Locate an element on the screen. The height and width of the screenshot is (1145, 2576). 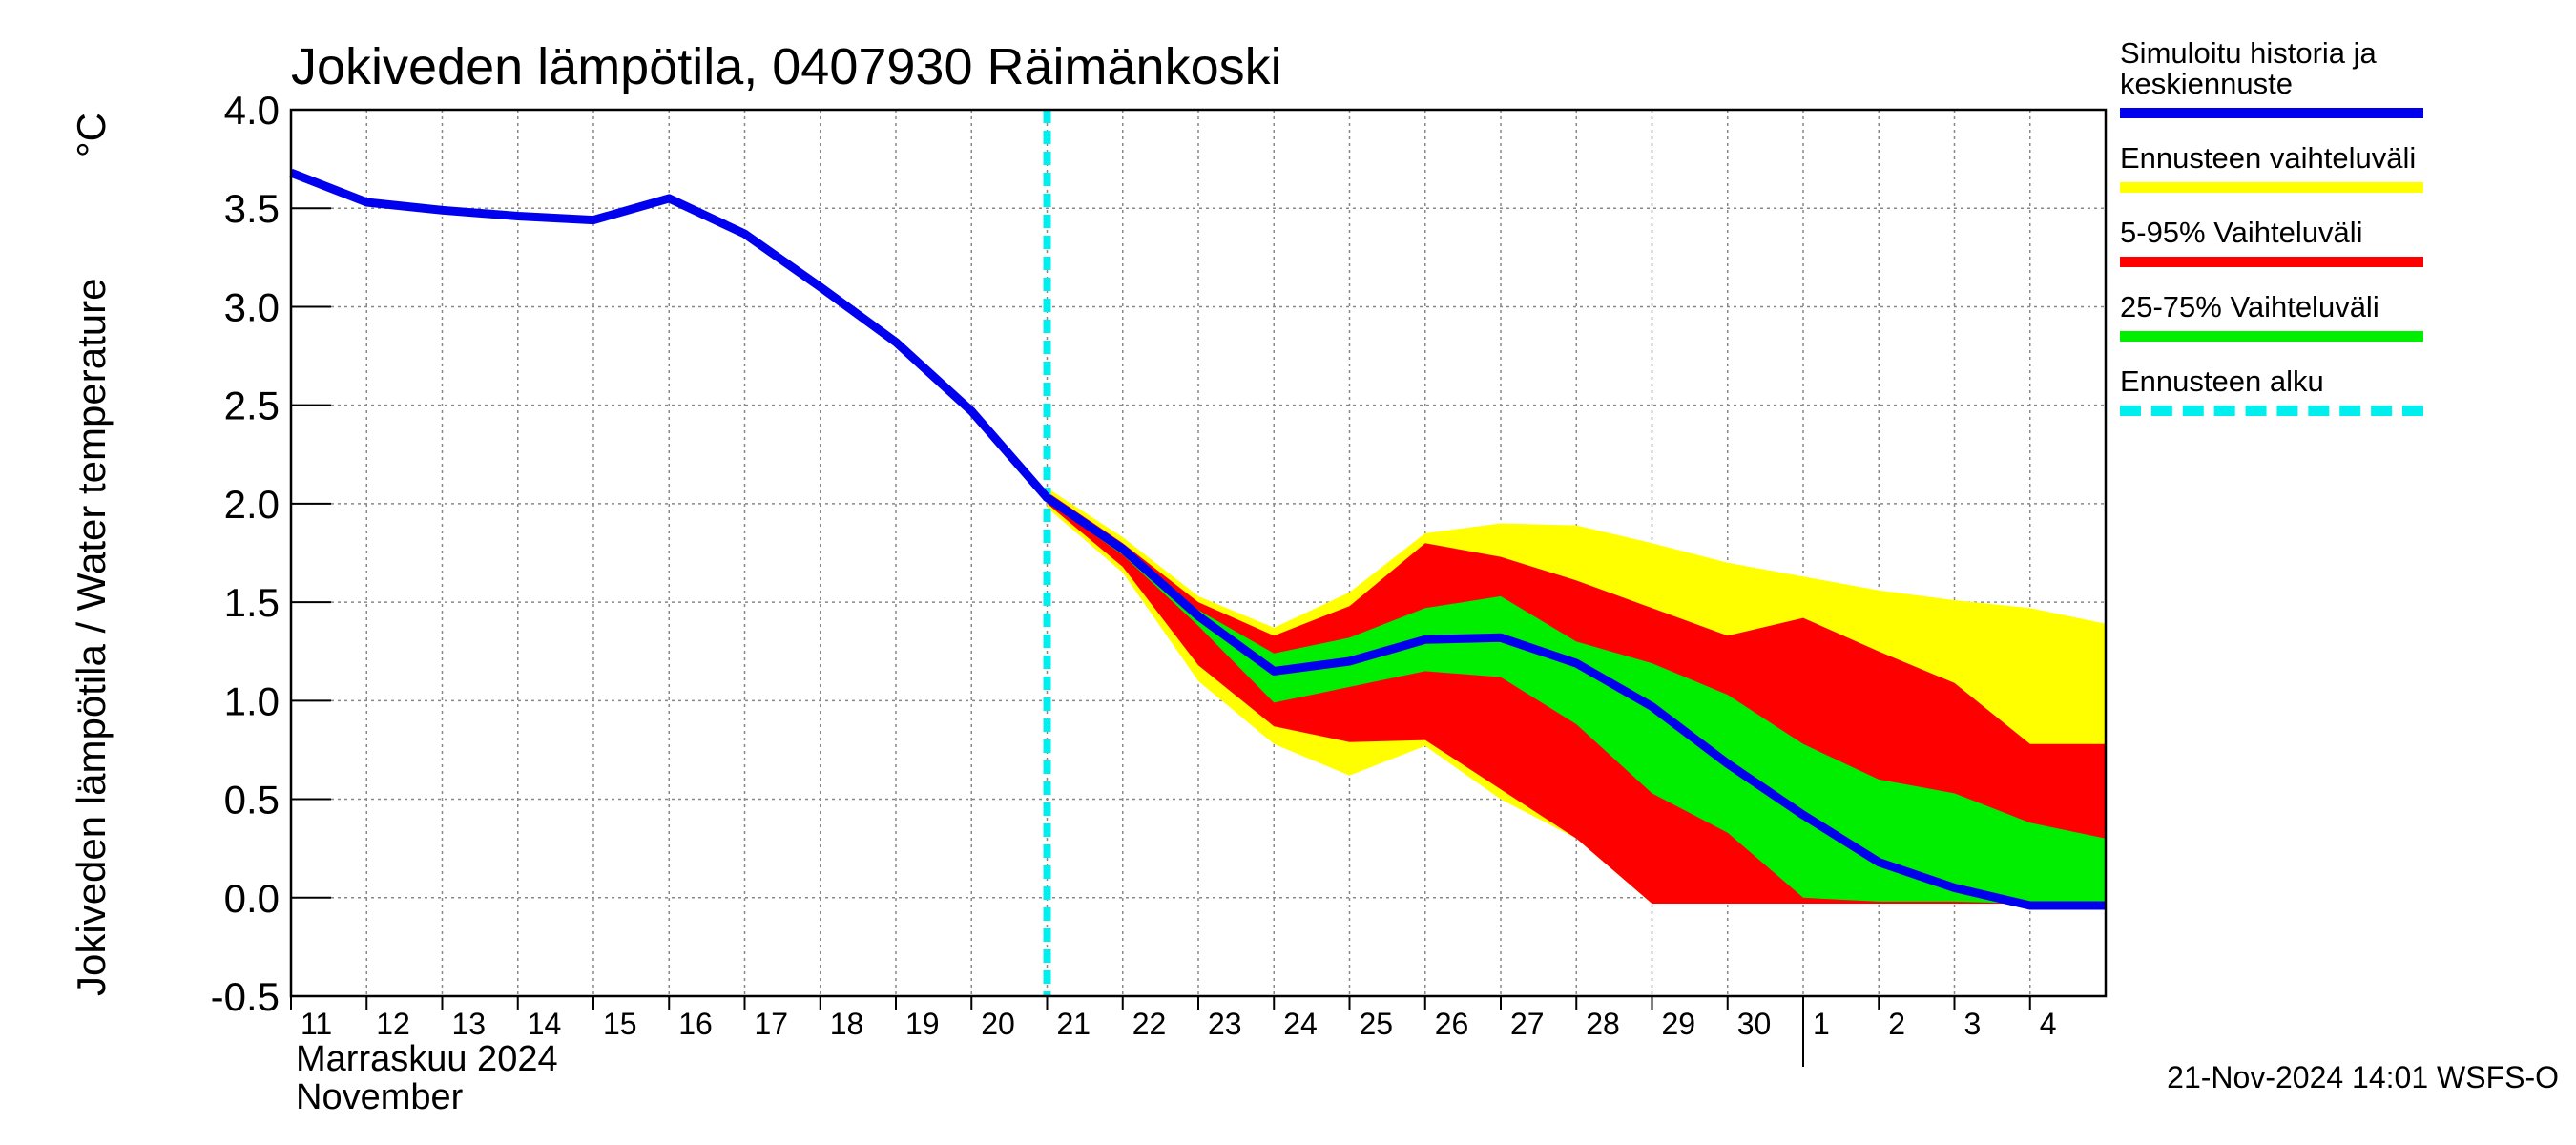
x-tick-label: 24 is located at coordinates (1300, 1024).